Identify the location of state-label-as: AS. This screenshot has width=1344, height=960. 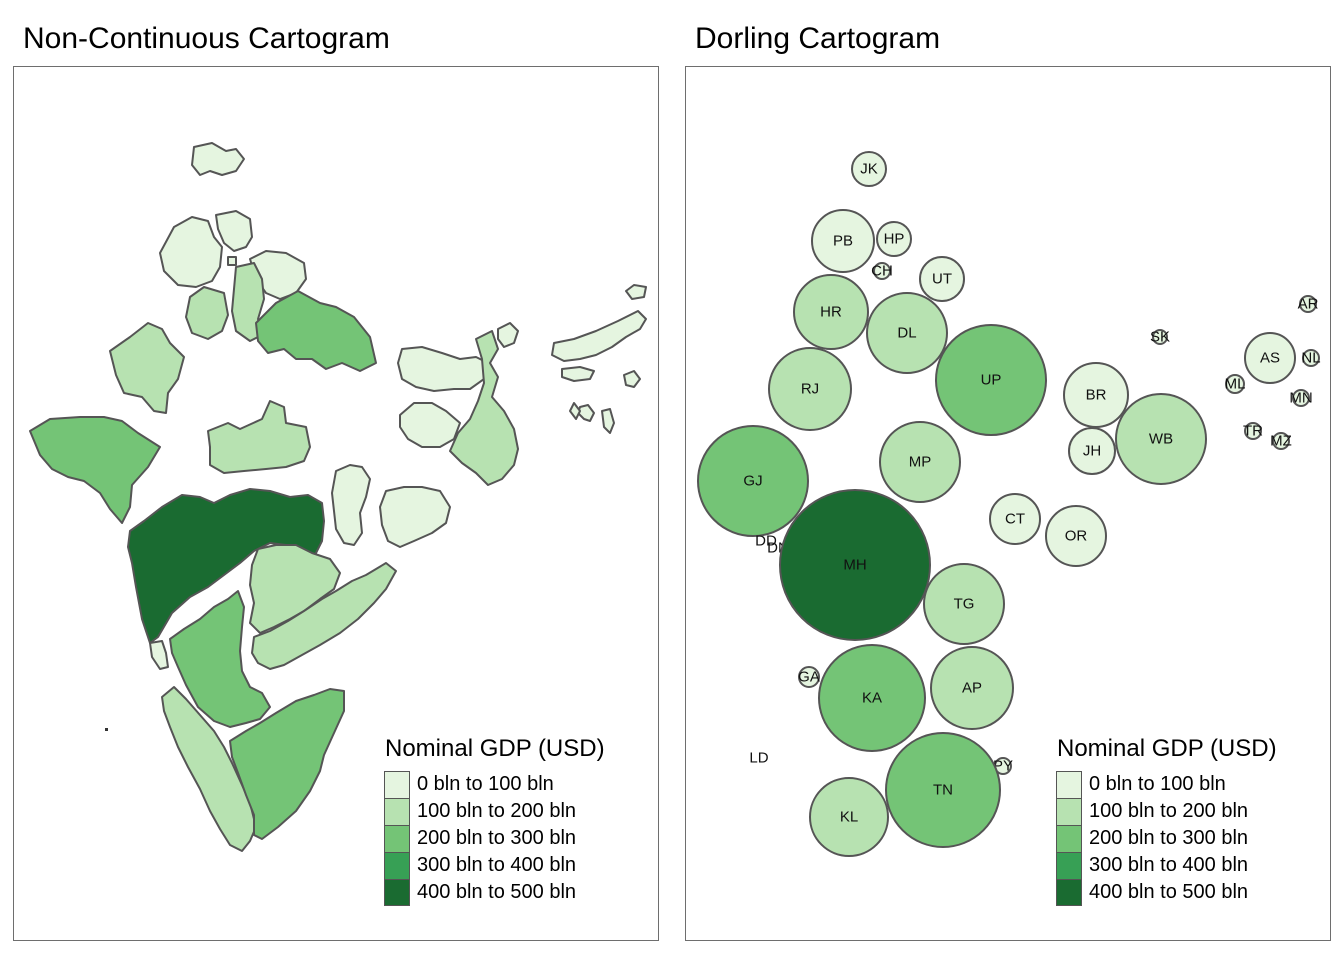
(1270, 358).